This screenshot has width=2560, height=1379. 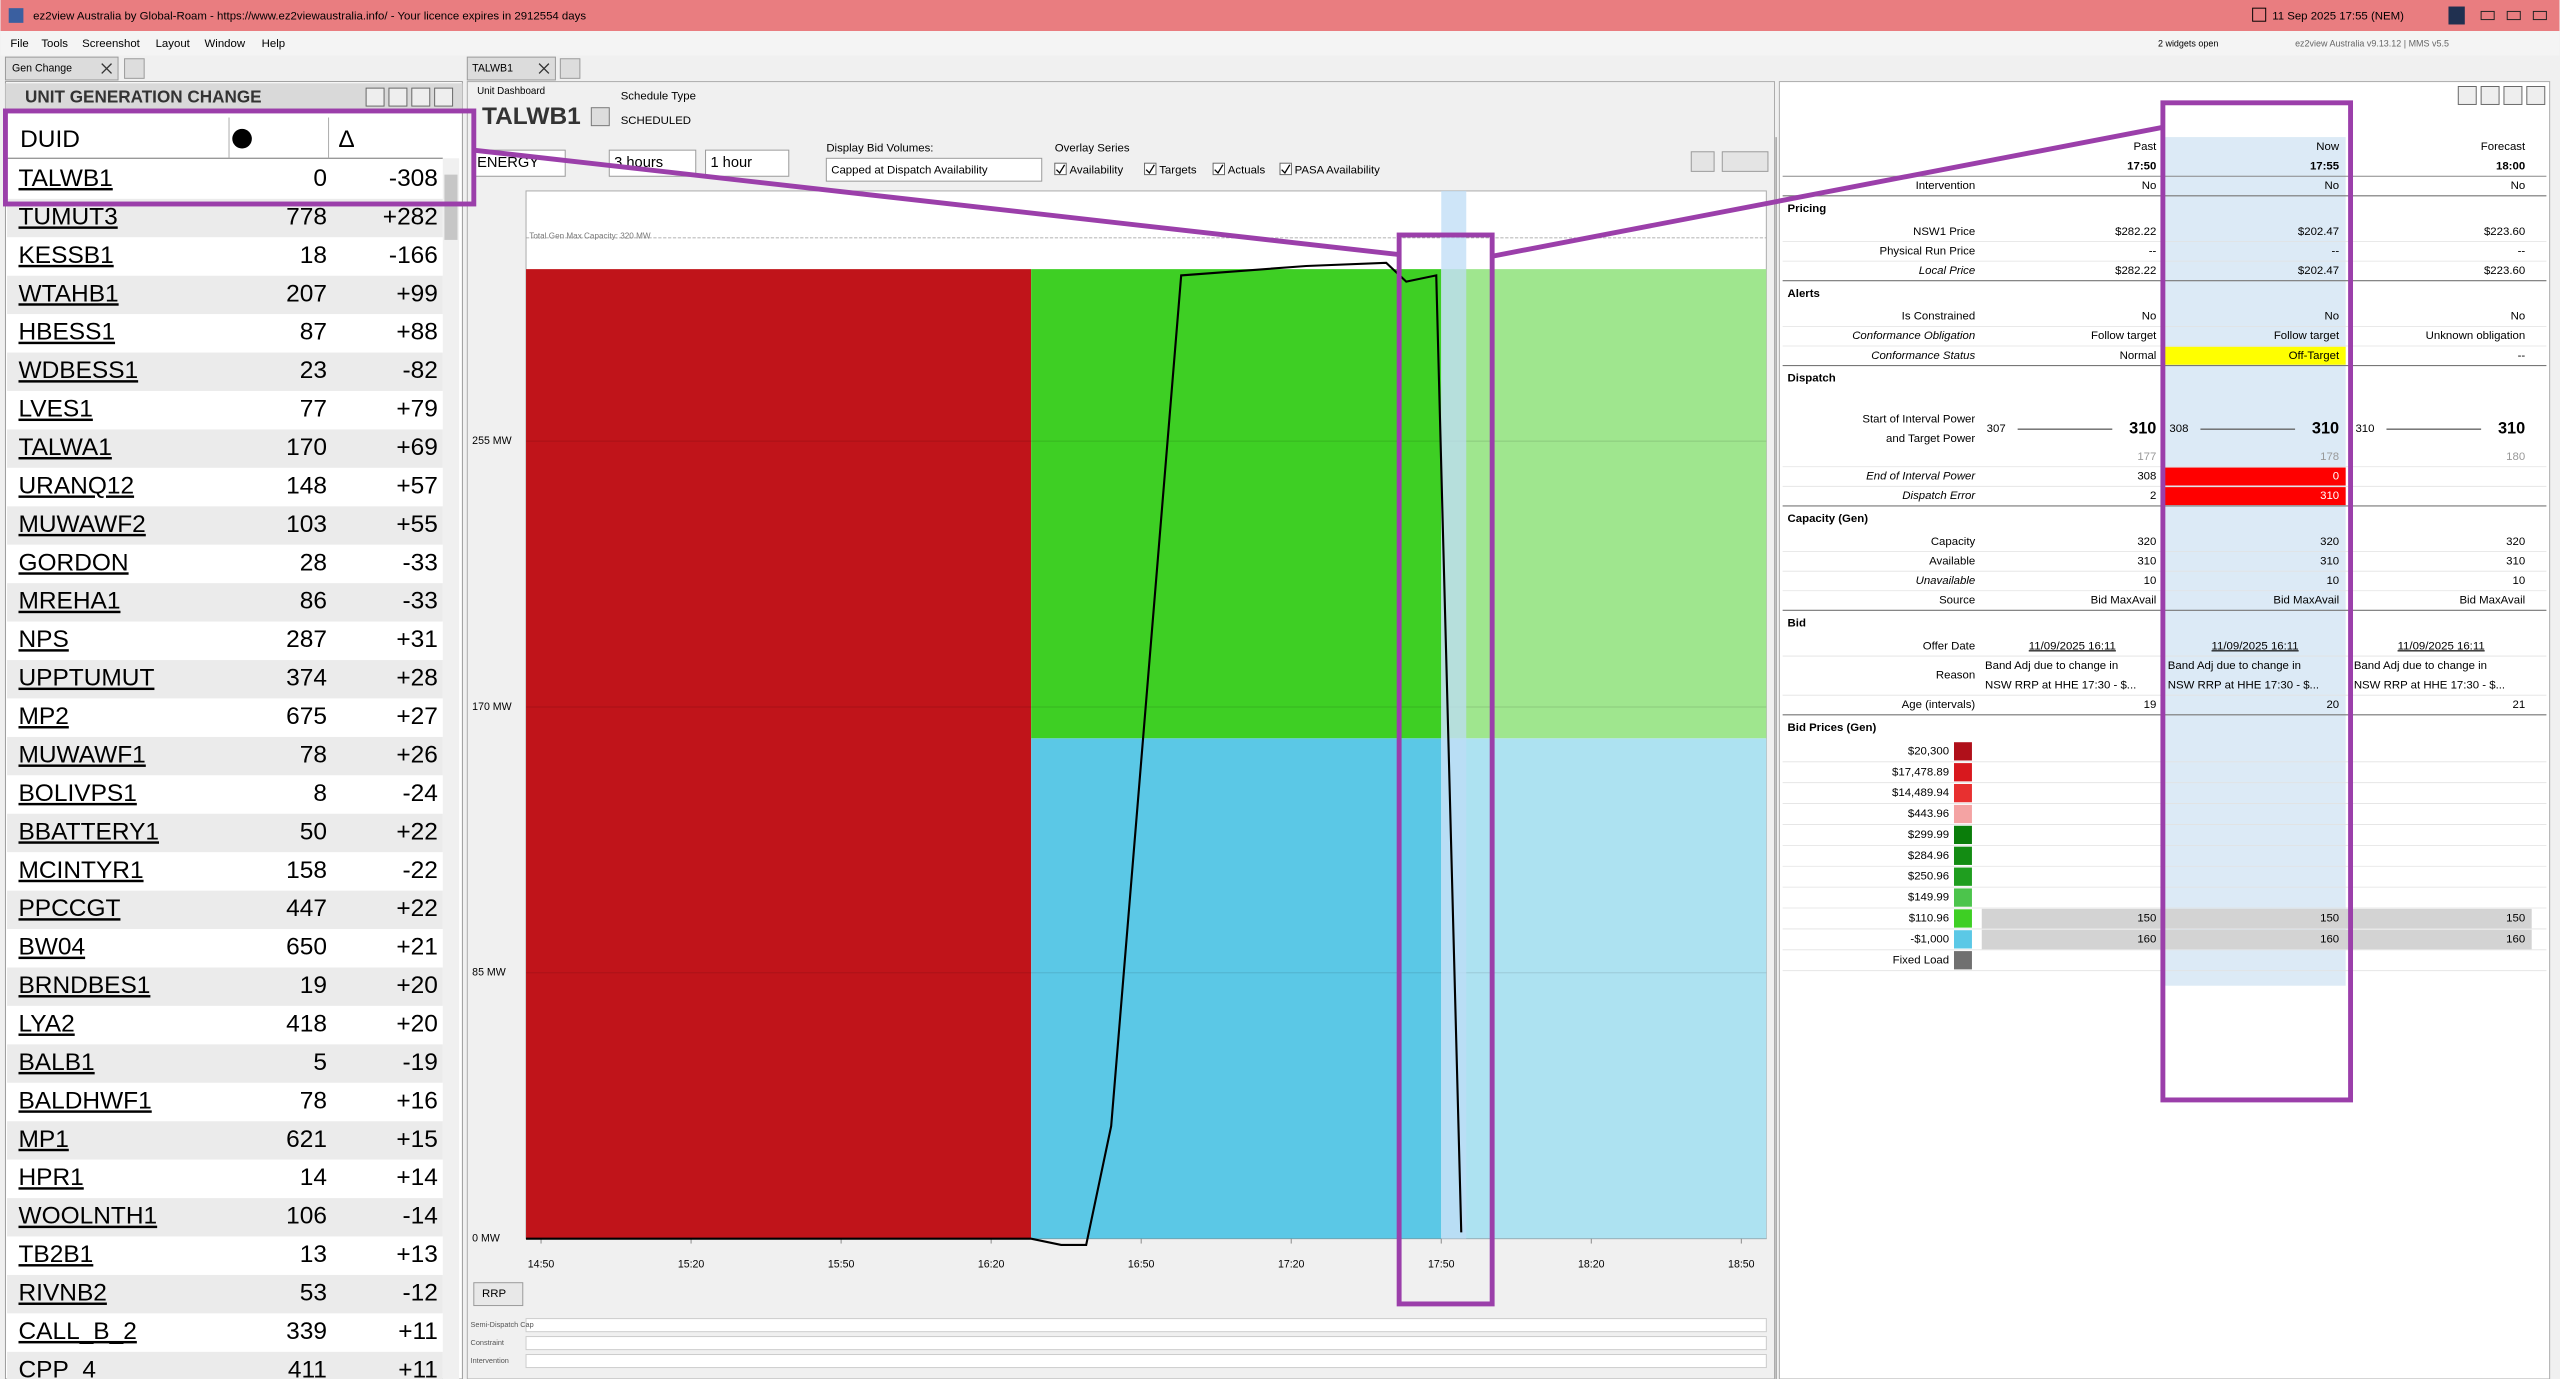 What do you see at coordinates (54, 44) in the screenshot?
I see `menu-item: Tools` at bounding box center [54, 44].